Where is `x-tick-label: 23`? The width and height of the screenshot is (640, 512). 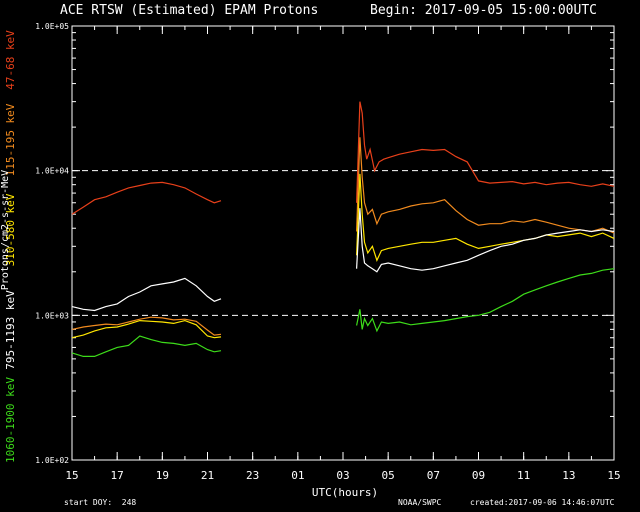
x-tick-label: 23 is located at coordinates (252, 475).